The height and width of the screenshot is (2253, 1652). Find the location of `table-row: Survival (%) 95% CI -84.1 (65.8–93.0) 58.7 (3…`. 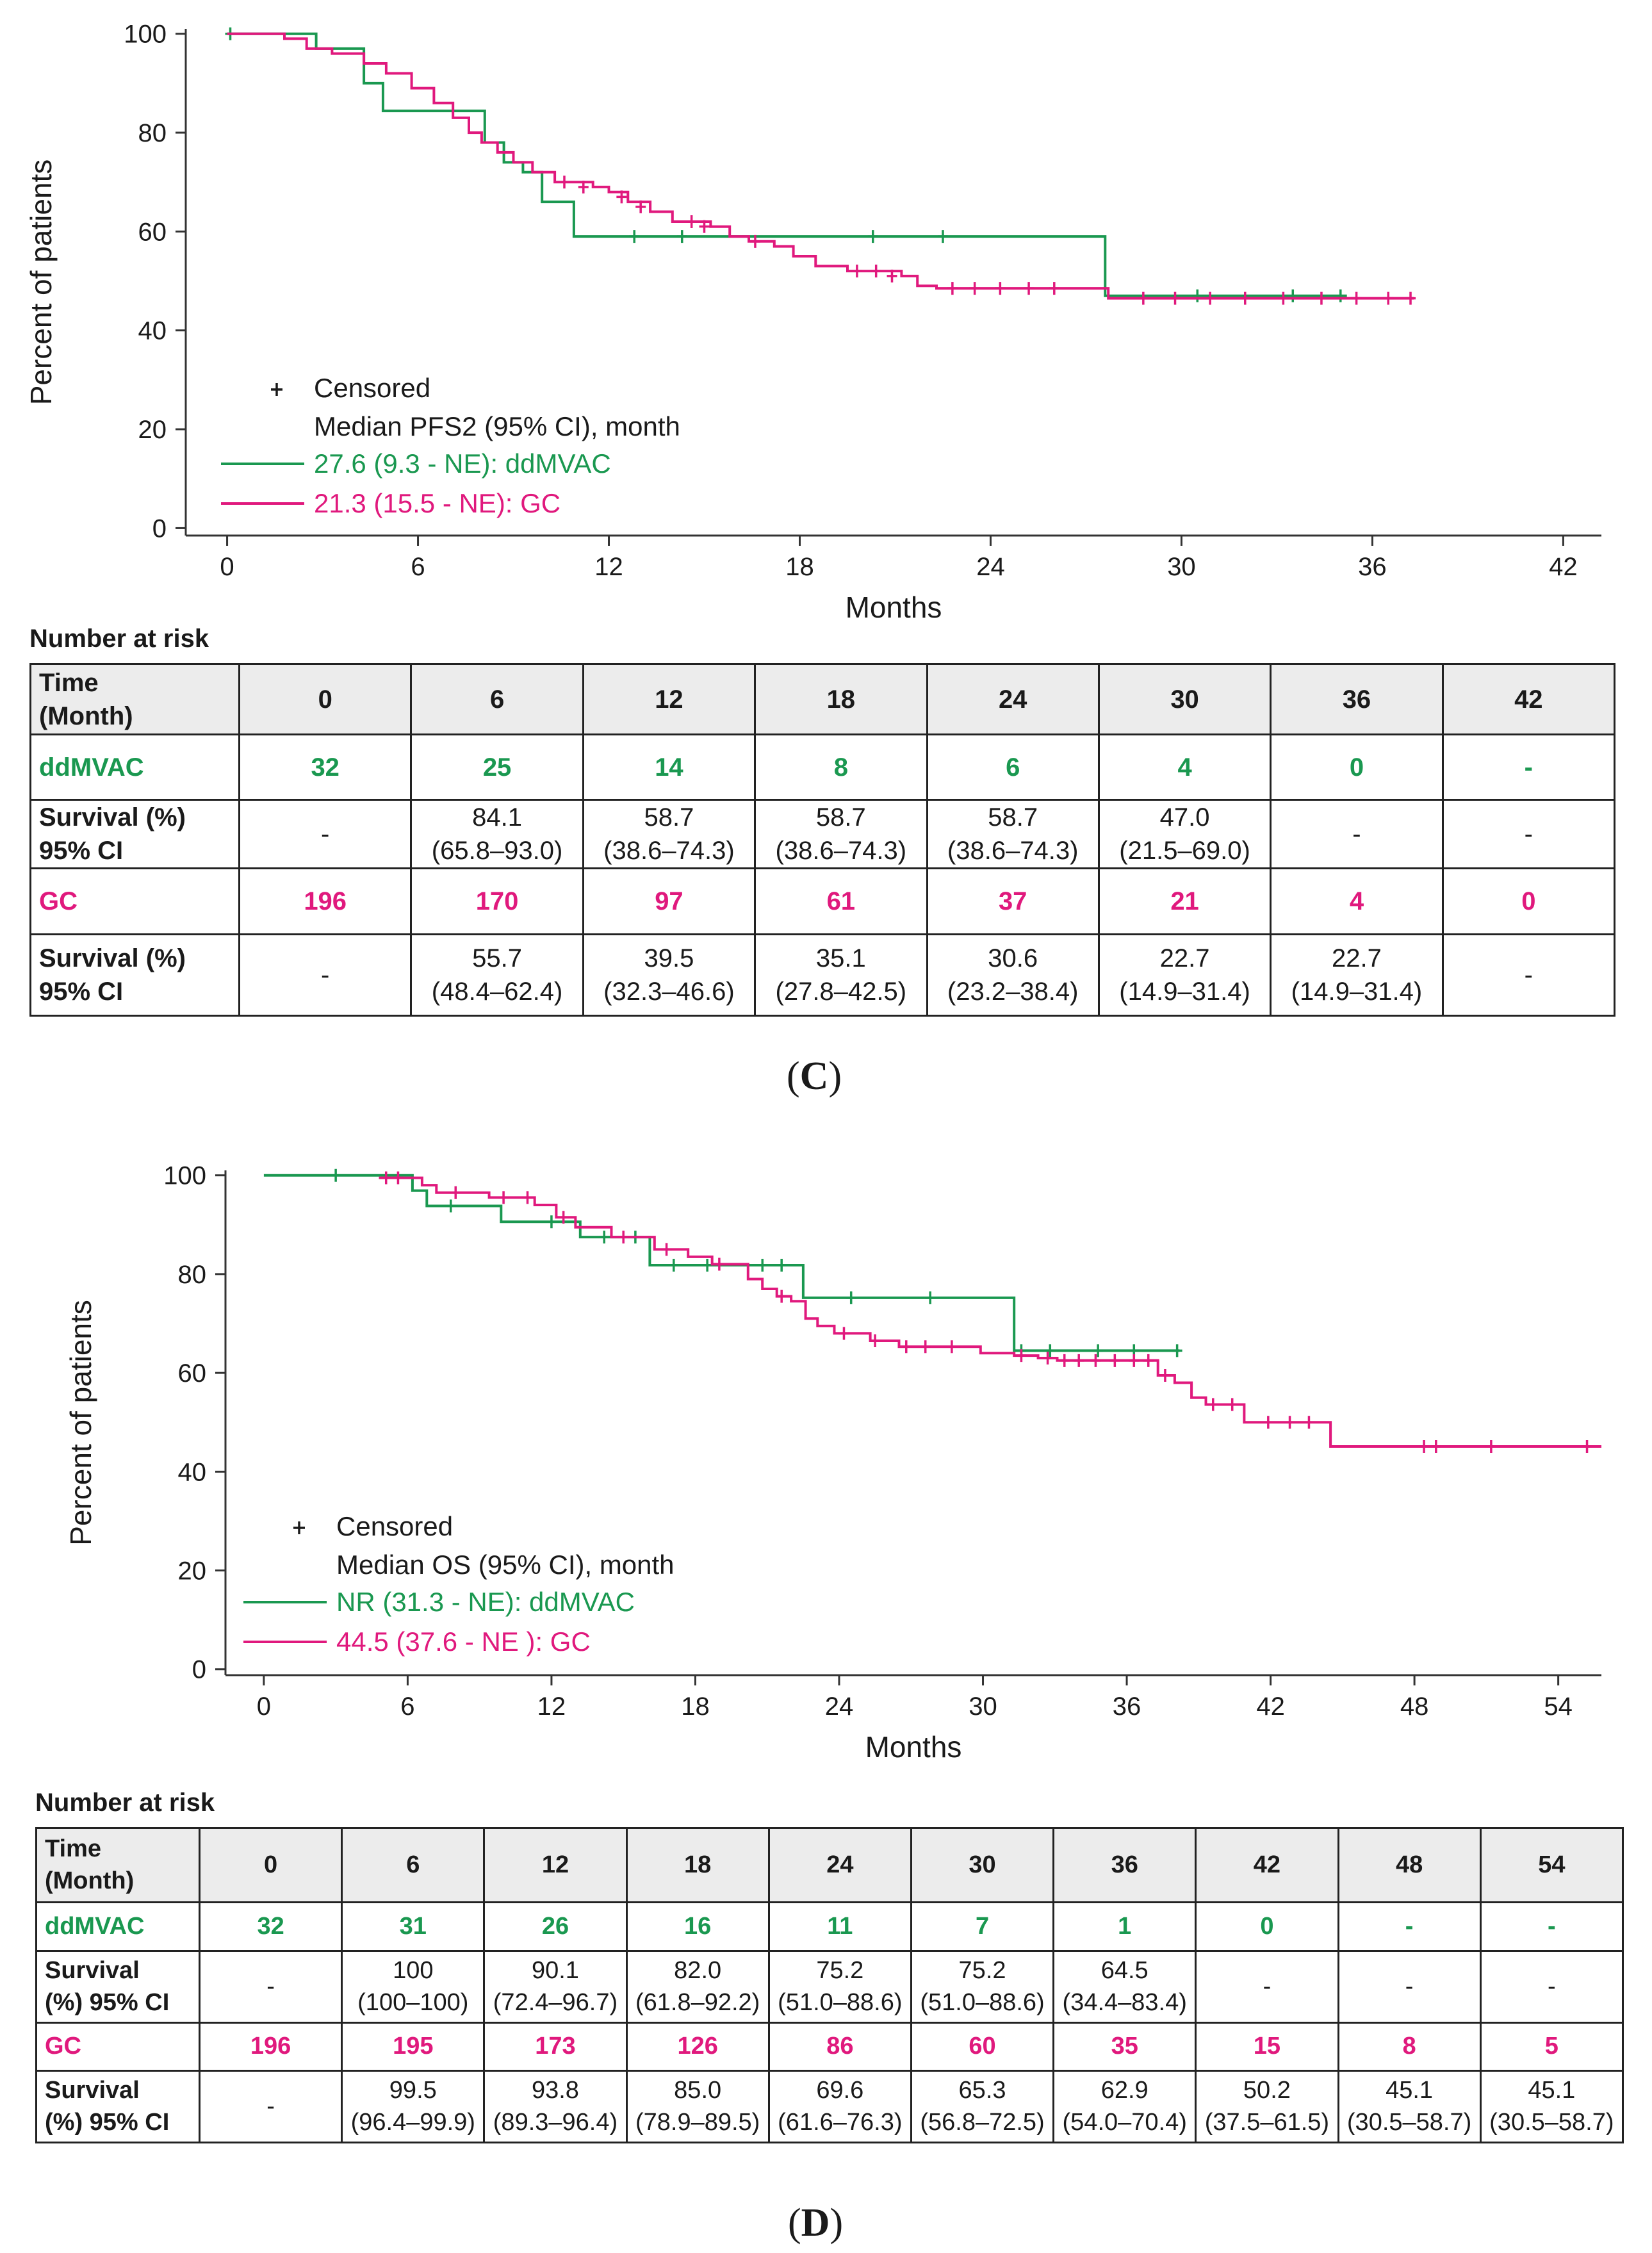

table-row: Survival (%) 95% CI -84.1 (65.8–93.0) 58.7 (3… is located at coordinates (822, 834).